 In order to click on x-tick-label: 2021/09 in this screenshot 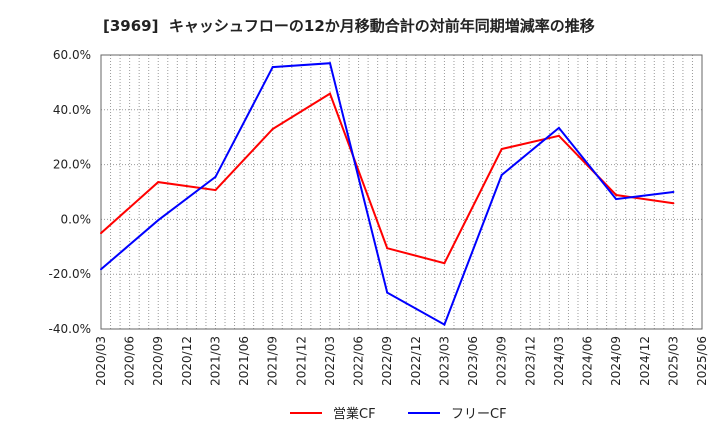, I will do `click(273, 361)`.